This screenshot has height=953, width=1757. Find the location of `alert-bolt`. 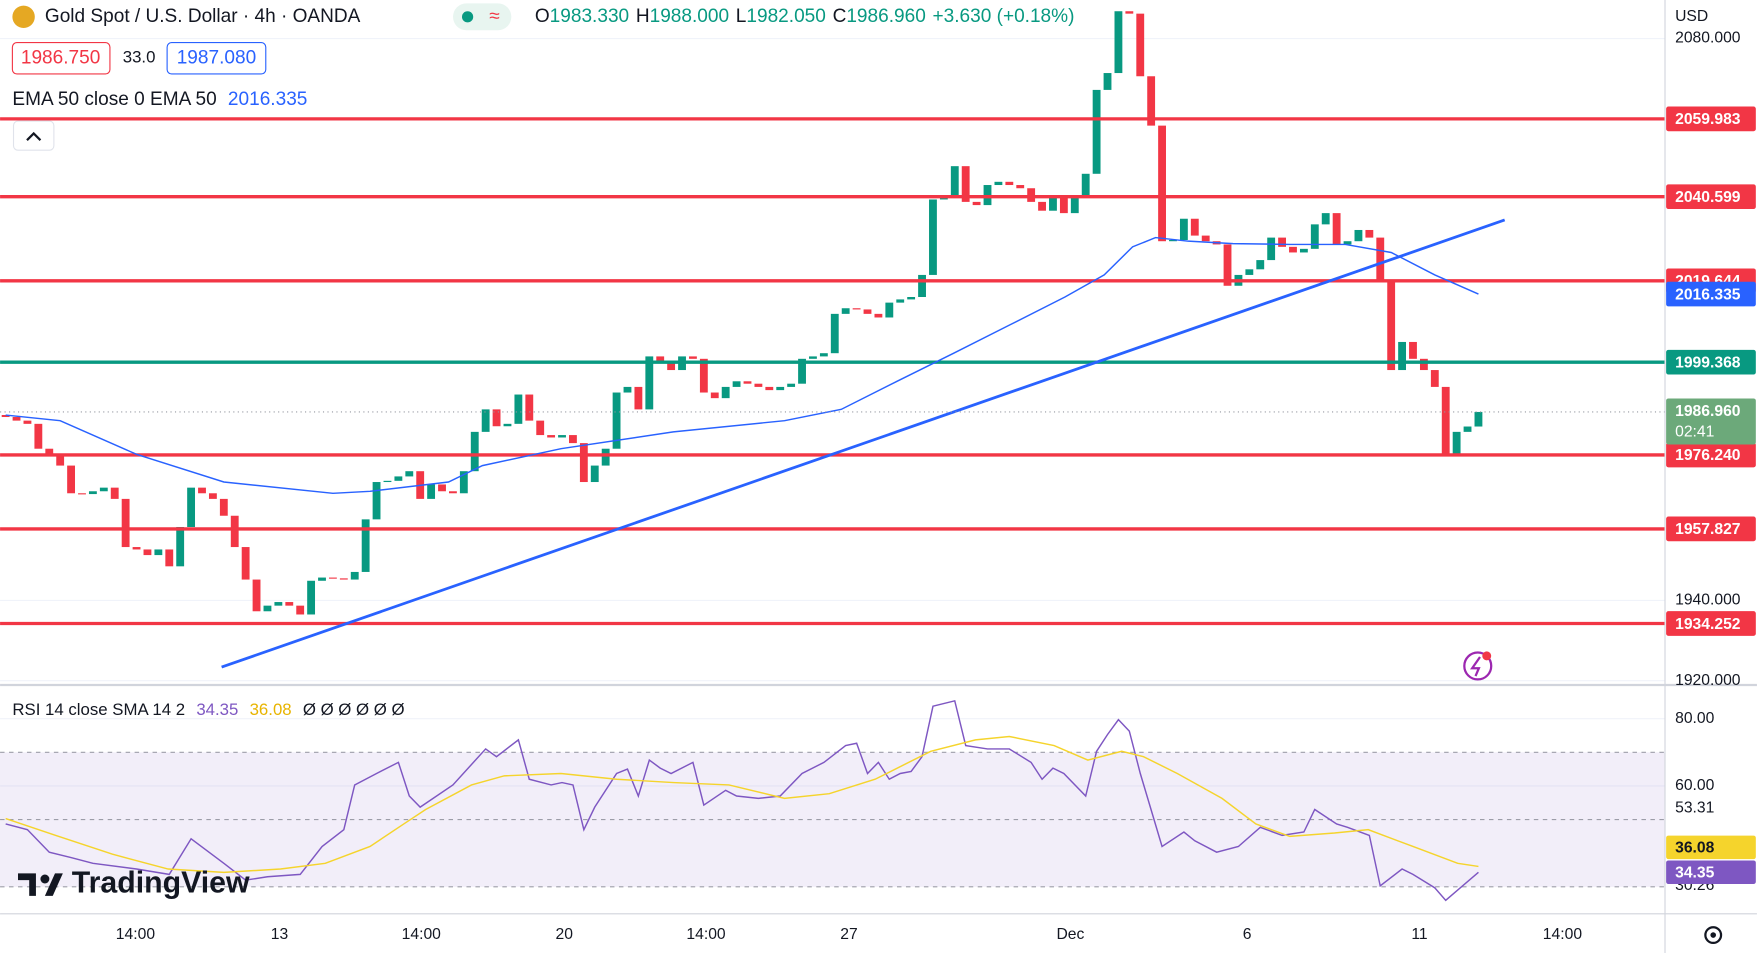

alert-bolt is located at coordinates (1475, 666).